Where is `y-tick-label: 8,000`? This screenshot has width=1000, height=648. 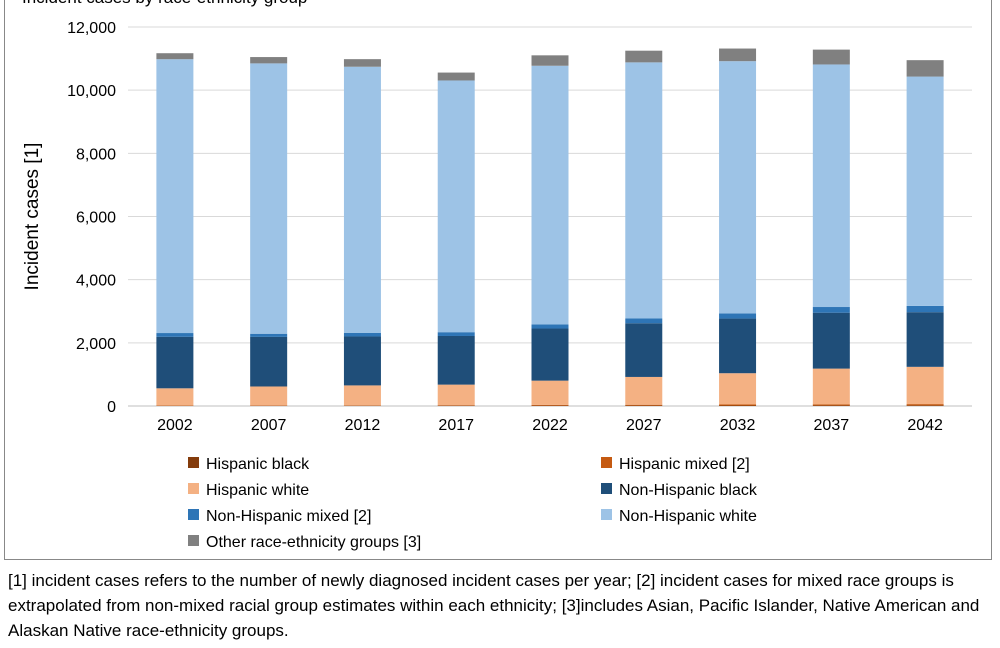 y-tick-label: 8,000 is located at coordinates (96, 154).